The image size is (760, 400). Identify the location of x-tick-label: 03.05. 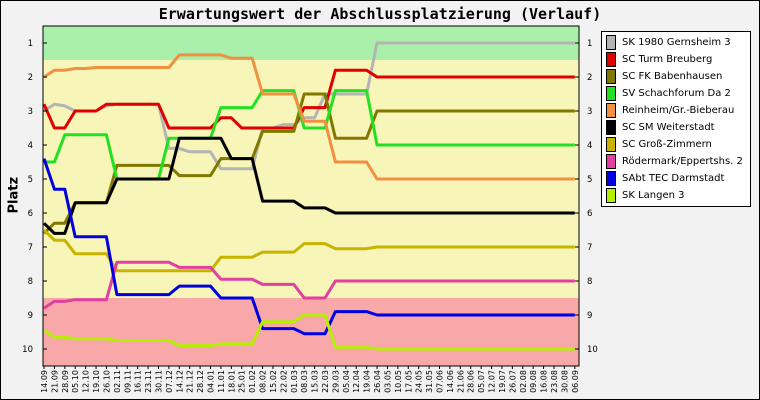
(387, 381).